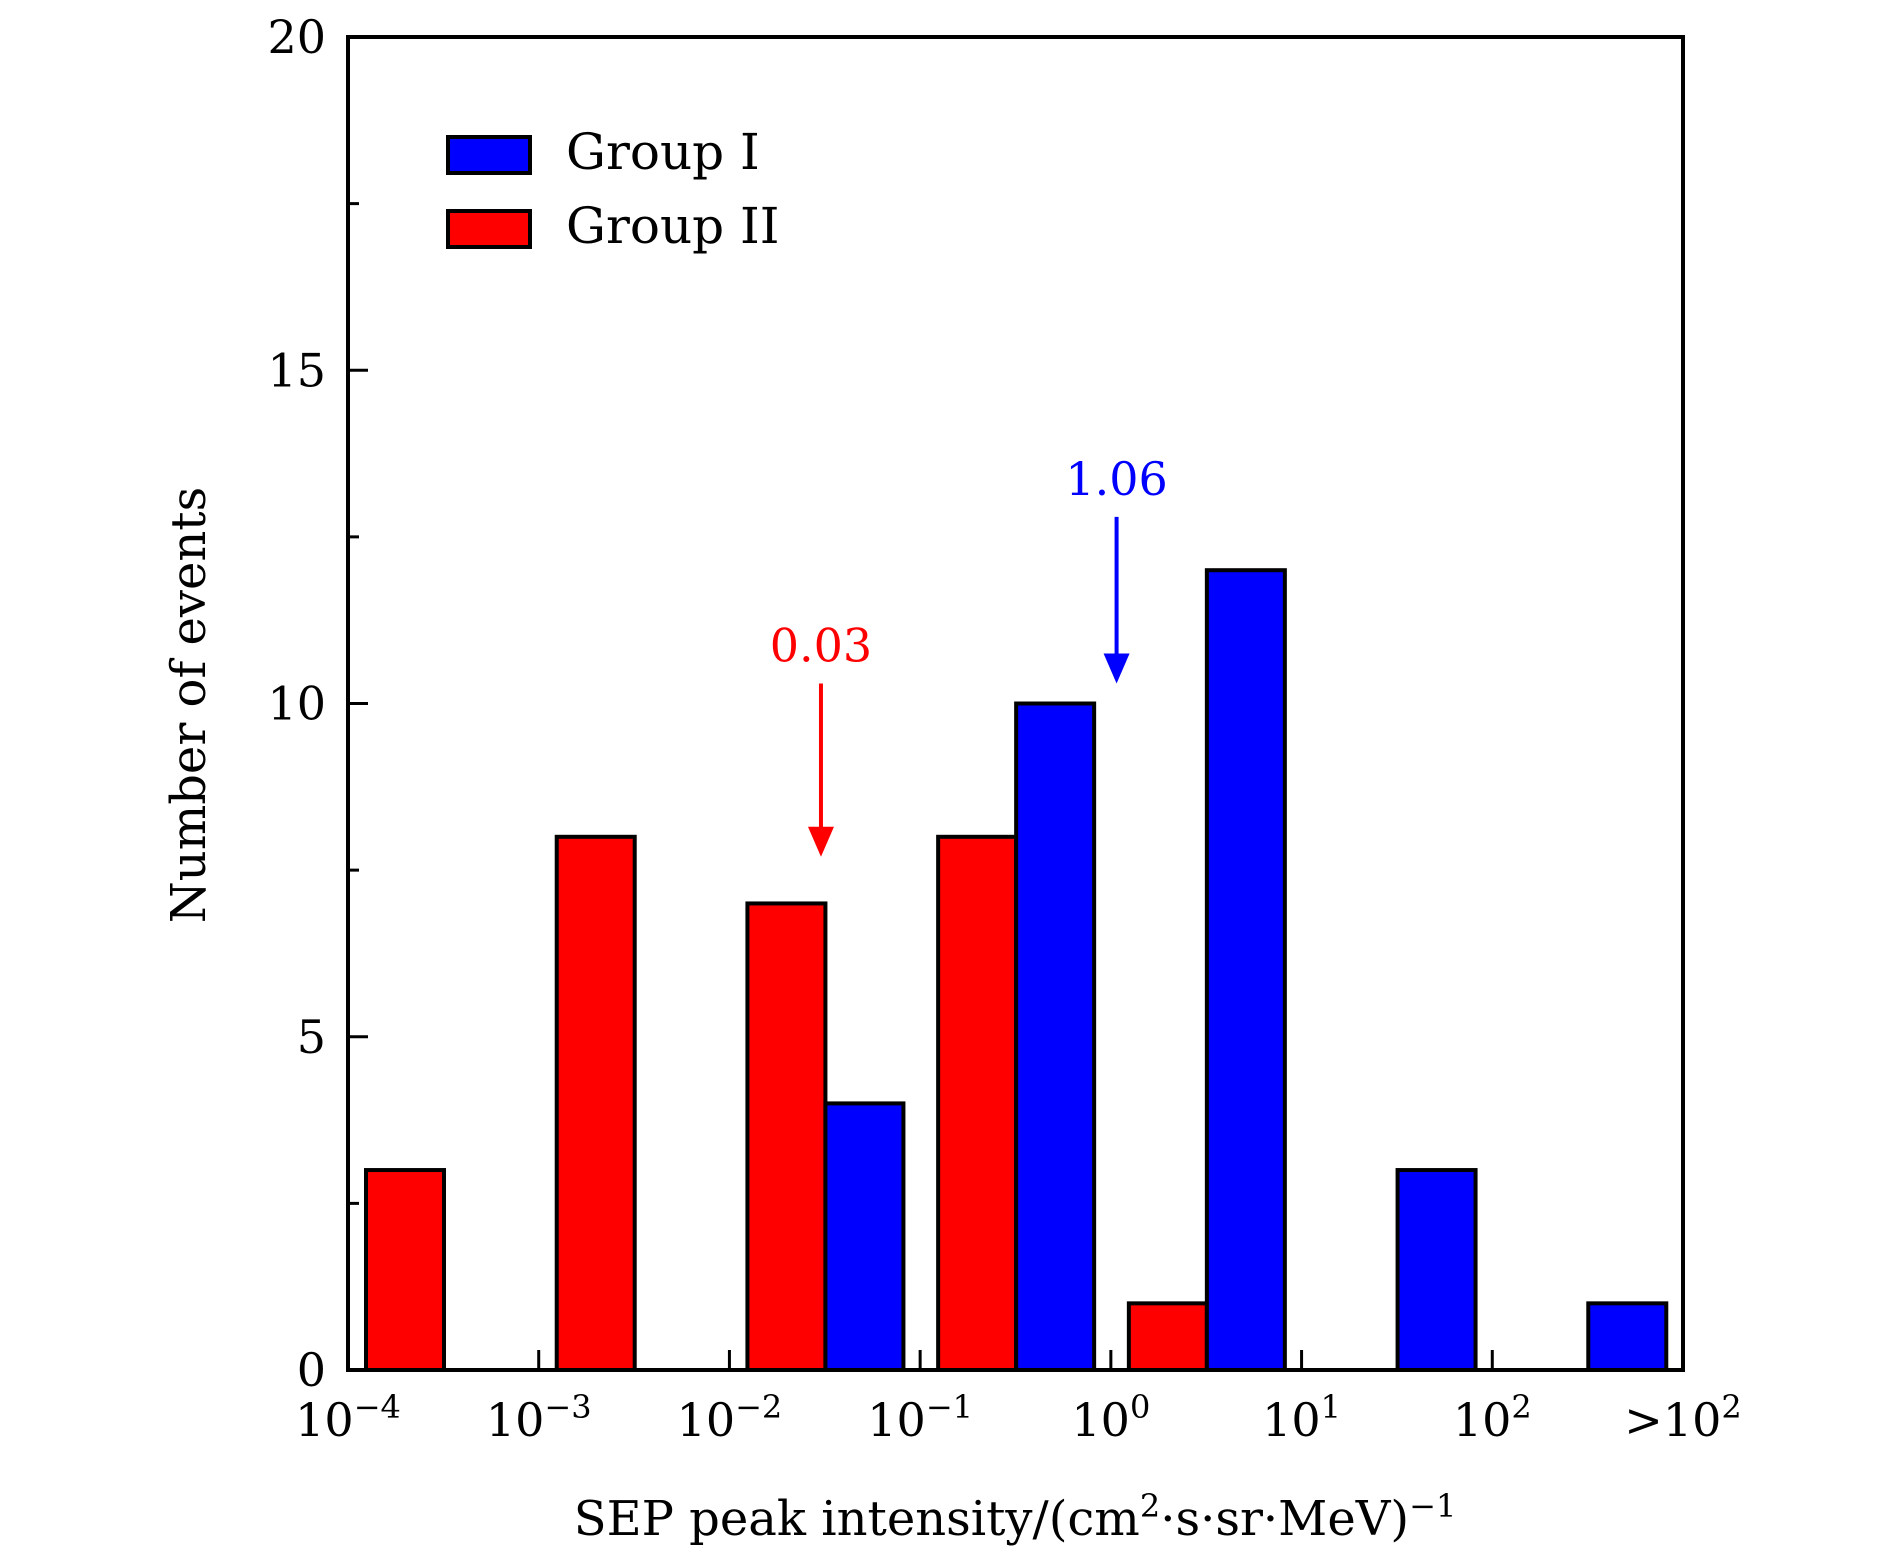 This screenshot has height=1560, width=1890. Describe the element at coordinates (663, 152) in the screenshot. I see `legend-label-0: Group I` at that location.